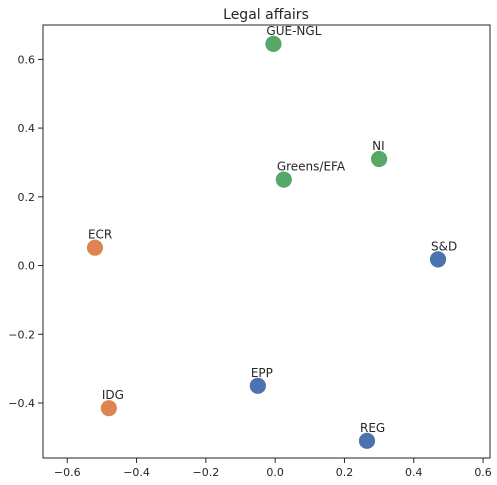 Image resolution: width=497 pixels, height=485 pixels. I want to click on chart-title: Legal affairs, so click(266, 15).